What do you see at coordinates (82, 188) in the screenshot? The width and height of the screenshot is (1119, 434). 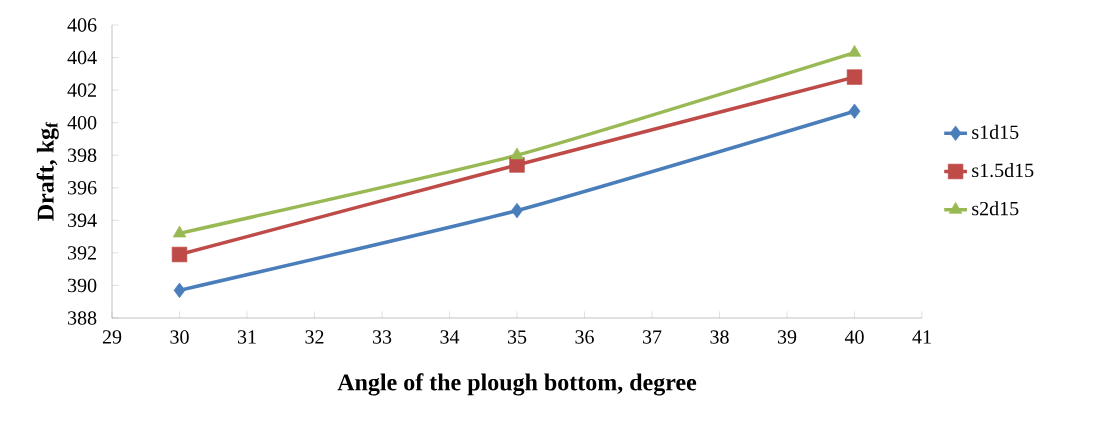 I see `y-tick-label: 396` at bounding box center [82, 188].